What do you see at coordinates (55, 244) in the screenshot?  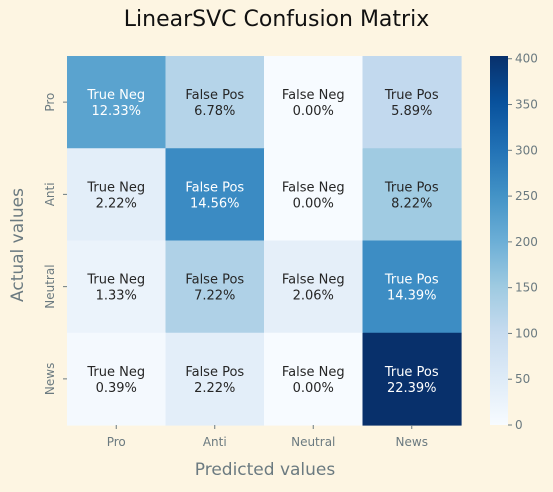 I see `y-tick-labels: Pro Anti Neutral News` at bounding box center [55, 244].